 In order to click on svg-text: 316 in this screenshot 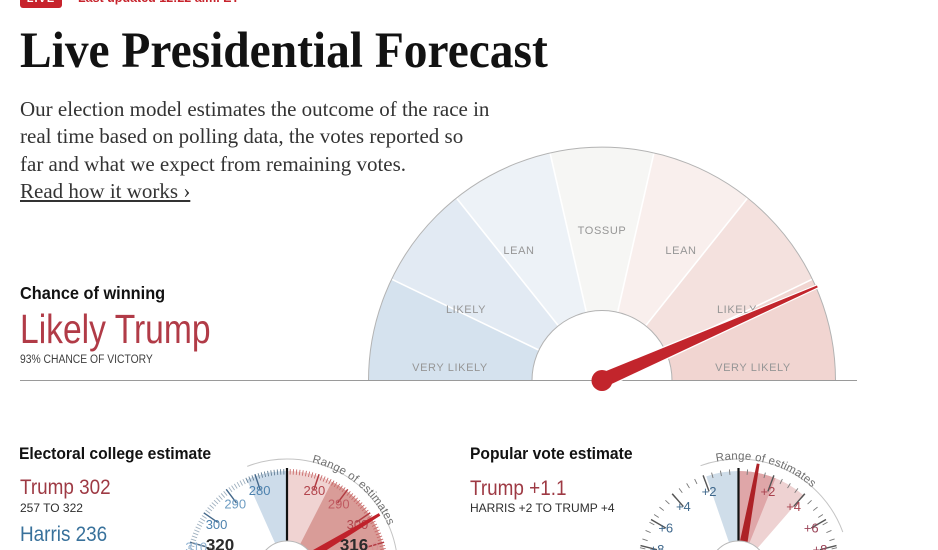, I will do `click(354, 543)`.